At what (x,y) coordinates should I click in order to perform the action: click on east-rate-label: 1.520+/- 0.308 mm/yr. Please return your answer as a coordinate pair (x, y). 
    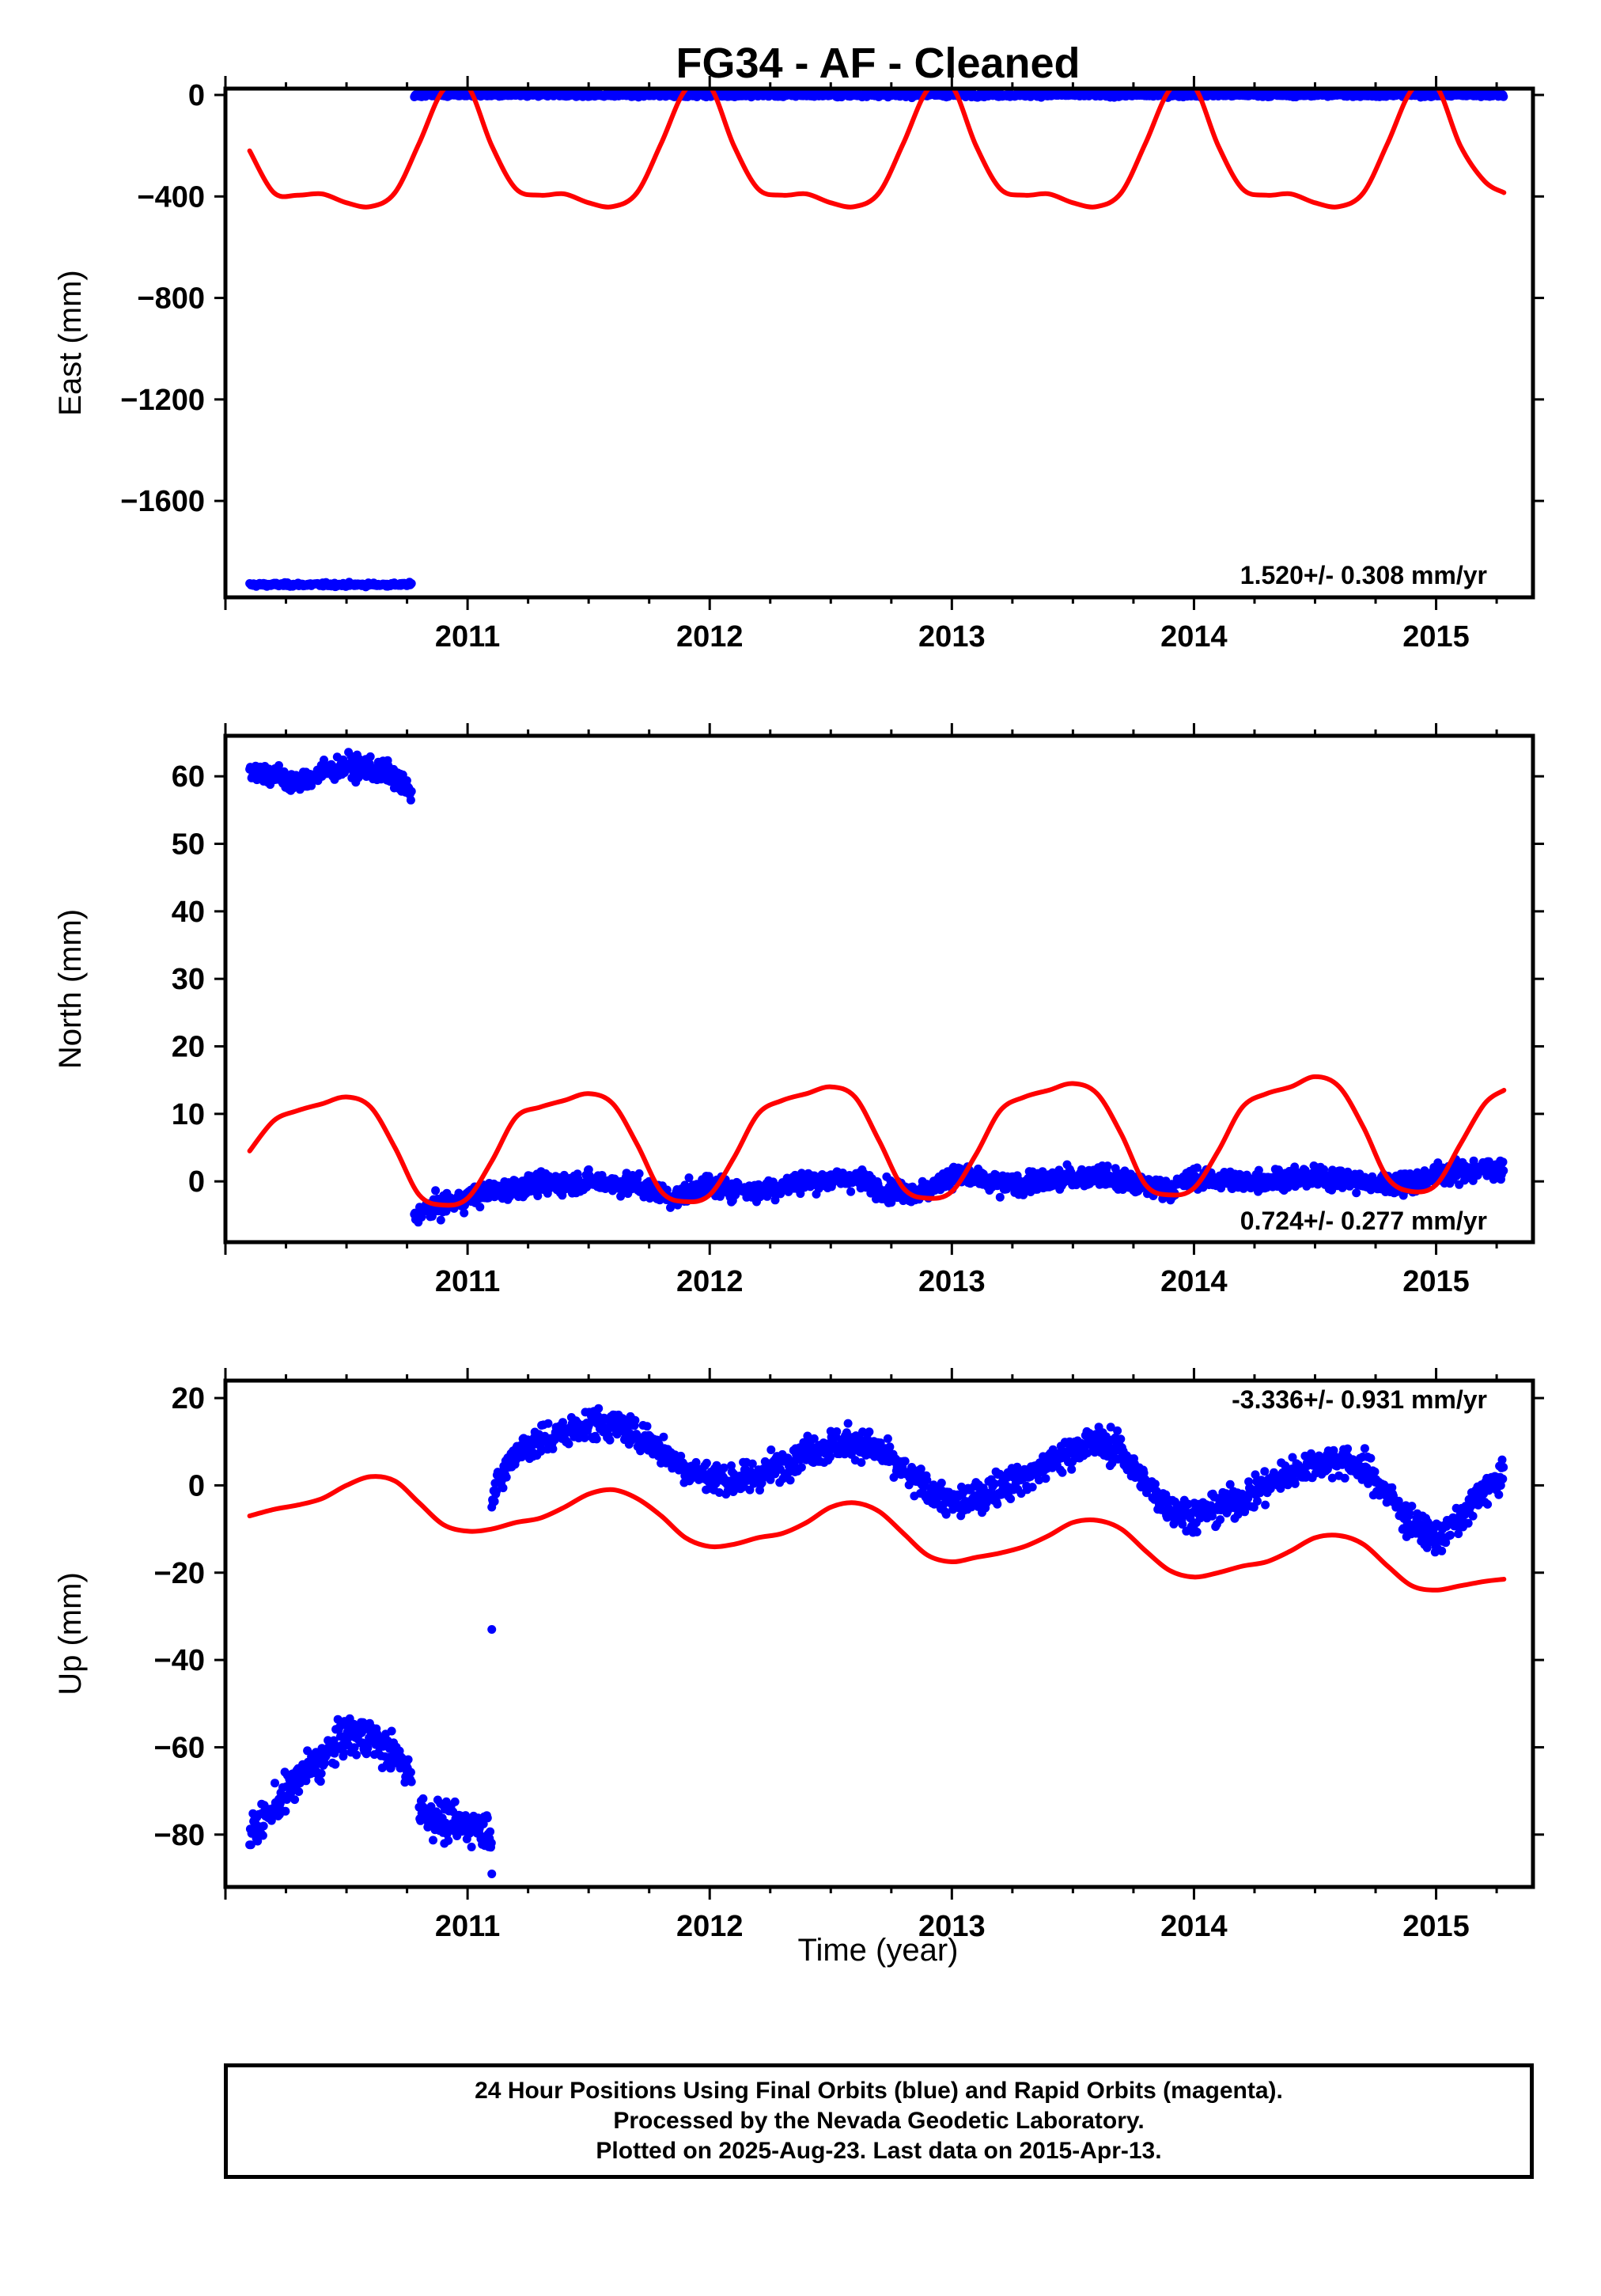
    Looking at the image, I should click on (1363, 575).